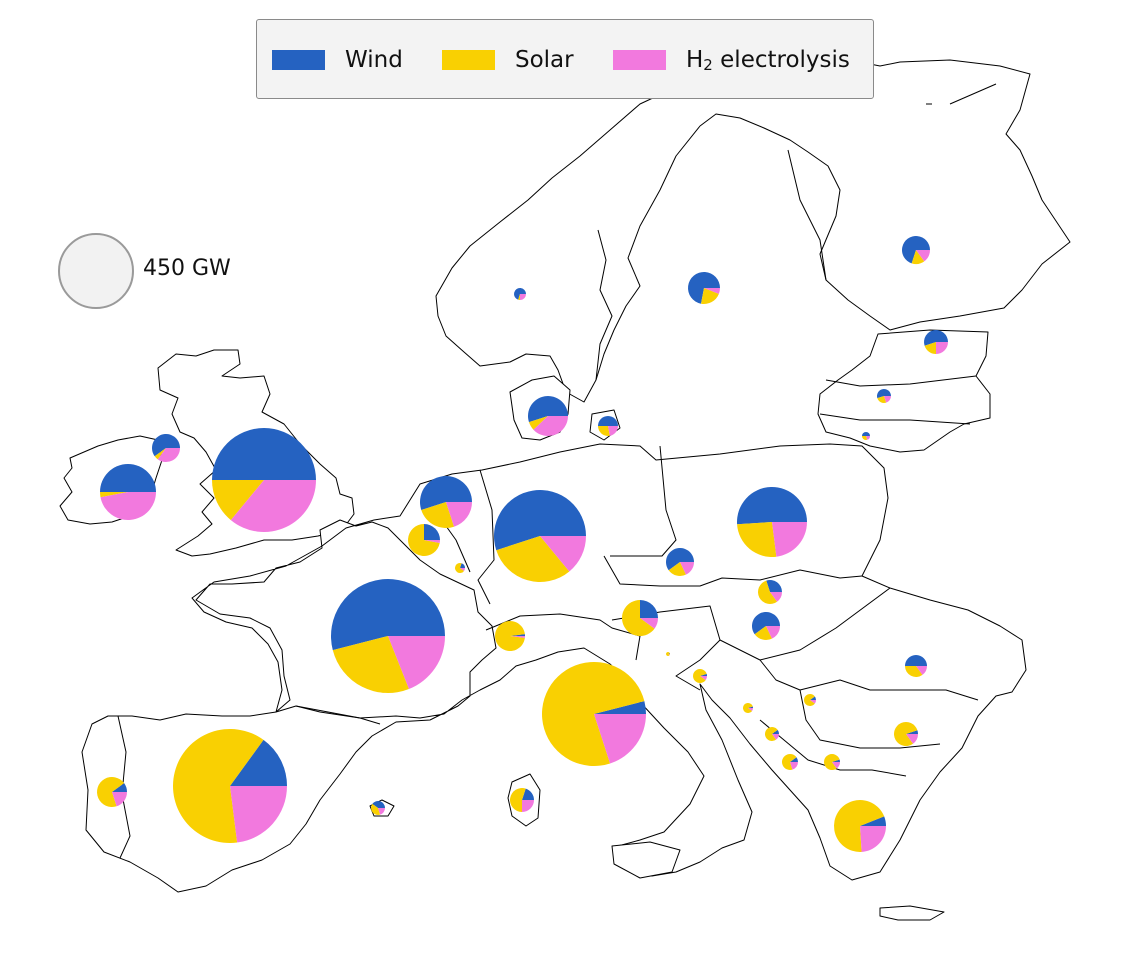 The height and width of the screenshot is (973, 1130). What do you see at coordinates (766, 623) in the screenshot?
I see `pie-slice-hungary-wind` at bounding box center [766, 623].